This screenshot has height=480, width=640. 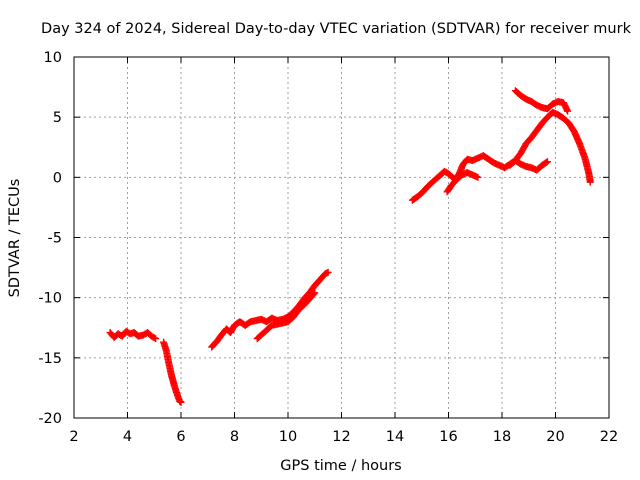 What do you see at coordinates (609, 437) in the screenshot?
I see `x-tick-label: 22` at bounding box center [609, 437].